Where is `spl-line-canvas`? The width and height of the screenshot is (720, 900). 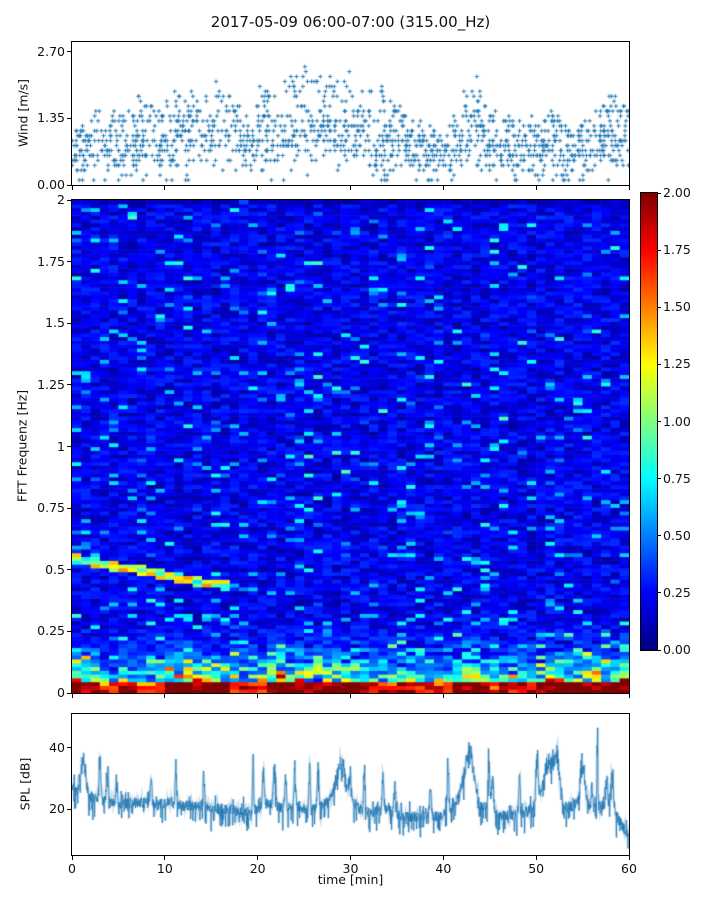
spl-line-canvas is located at coordinates (350, 784).